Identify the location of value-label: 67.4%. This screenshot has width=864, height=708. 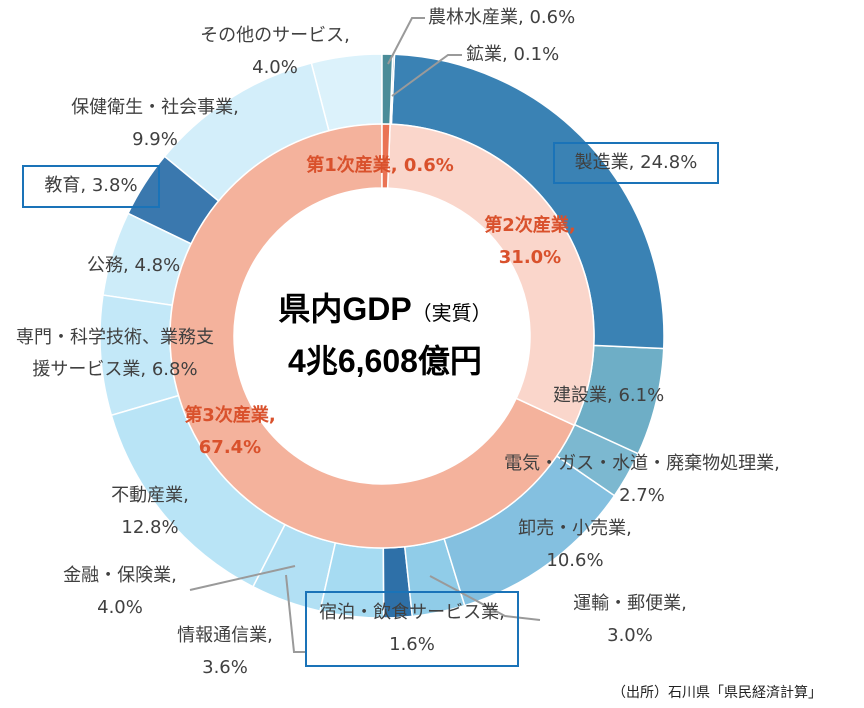
(230, 447).